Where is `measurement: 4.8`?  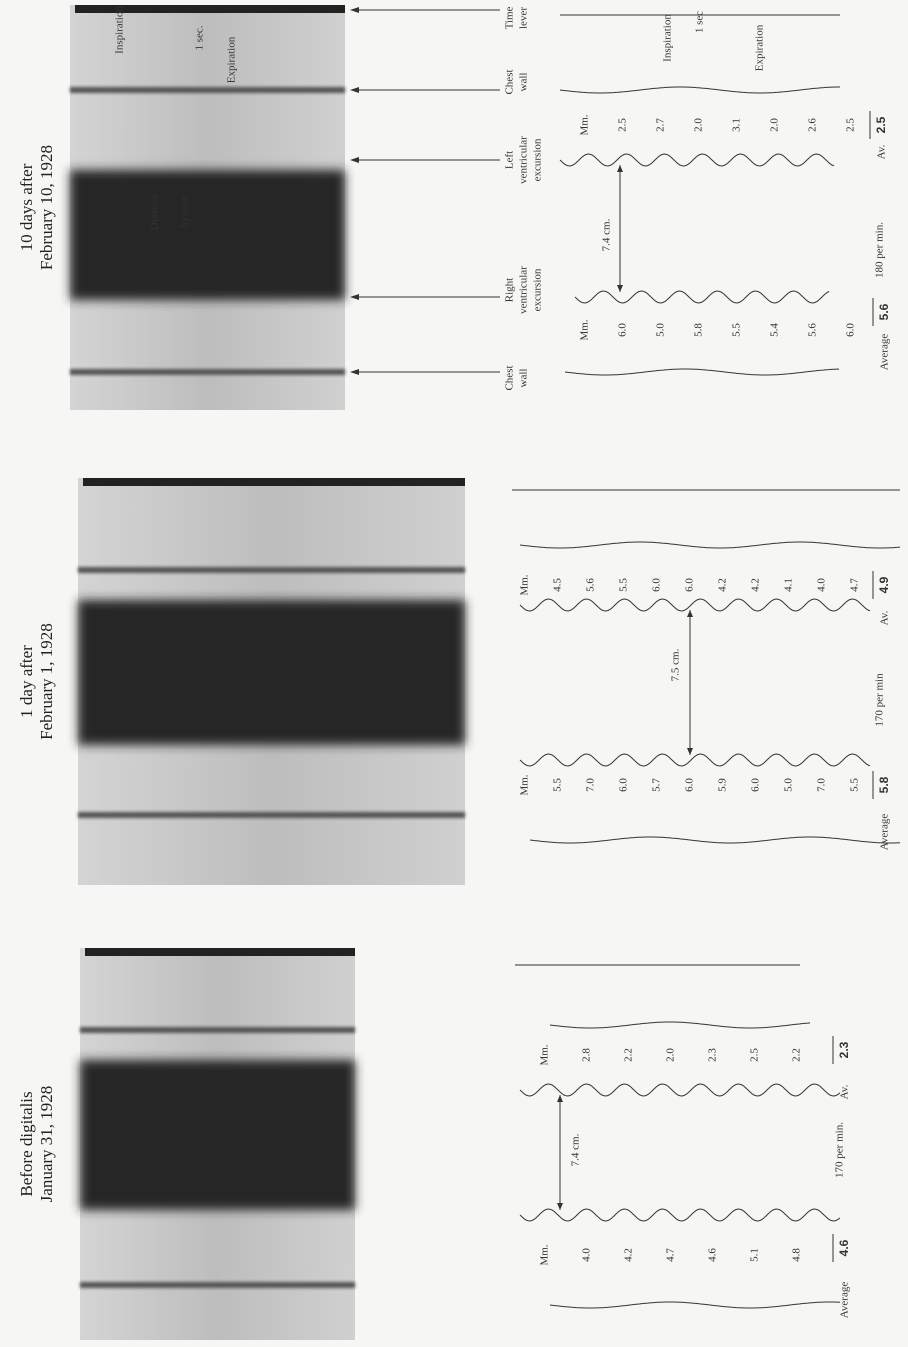
measurement: 4.8 is located at coordinates (797, 1255).